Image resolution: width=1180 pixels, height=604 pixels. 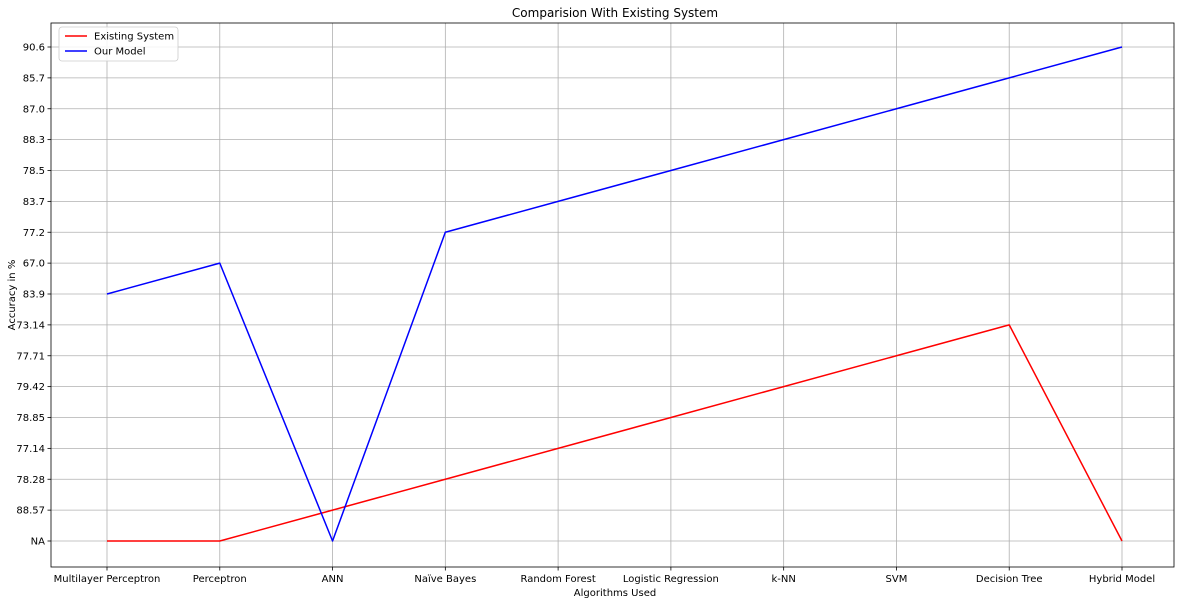 What do you see at coordinates (30, 480) in the screenshot?
I see `y-tick-label: 78.28` at bounding box center [30, 480].